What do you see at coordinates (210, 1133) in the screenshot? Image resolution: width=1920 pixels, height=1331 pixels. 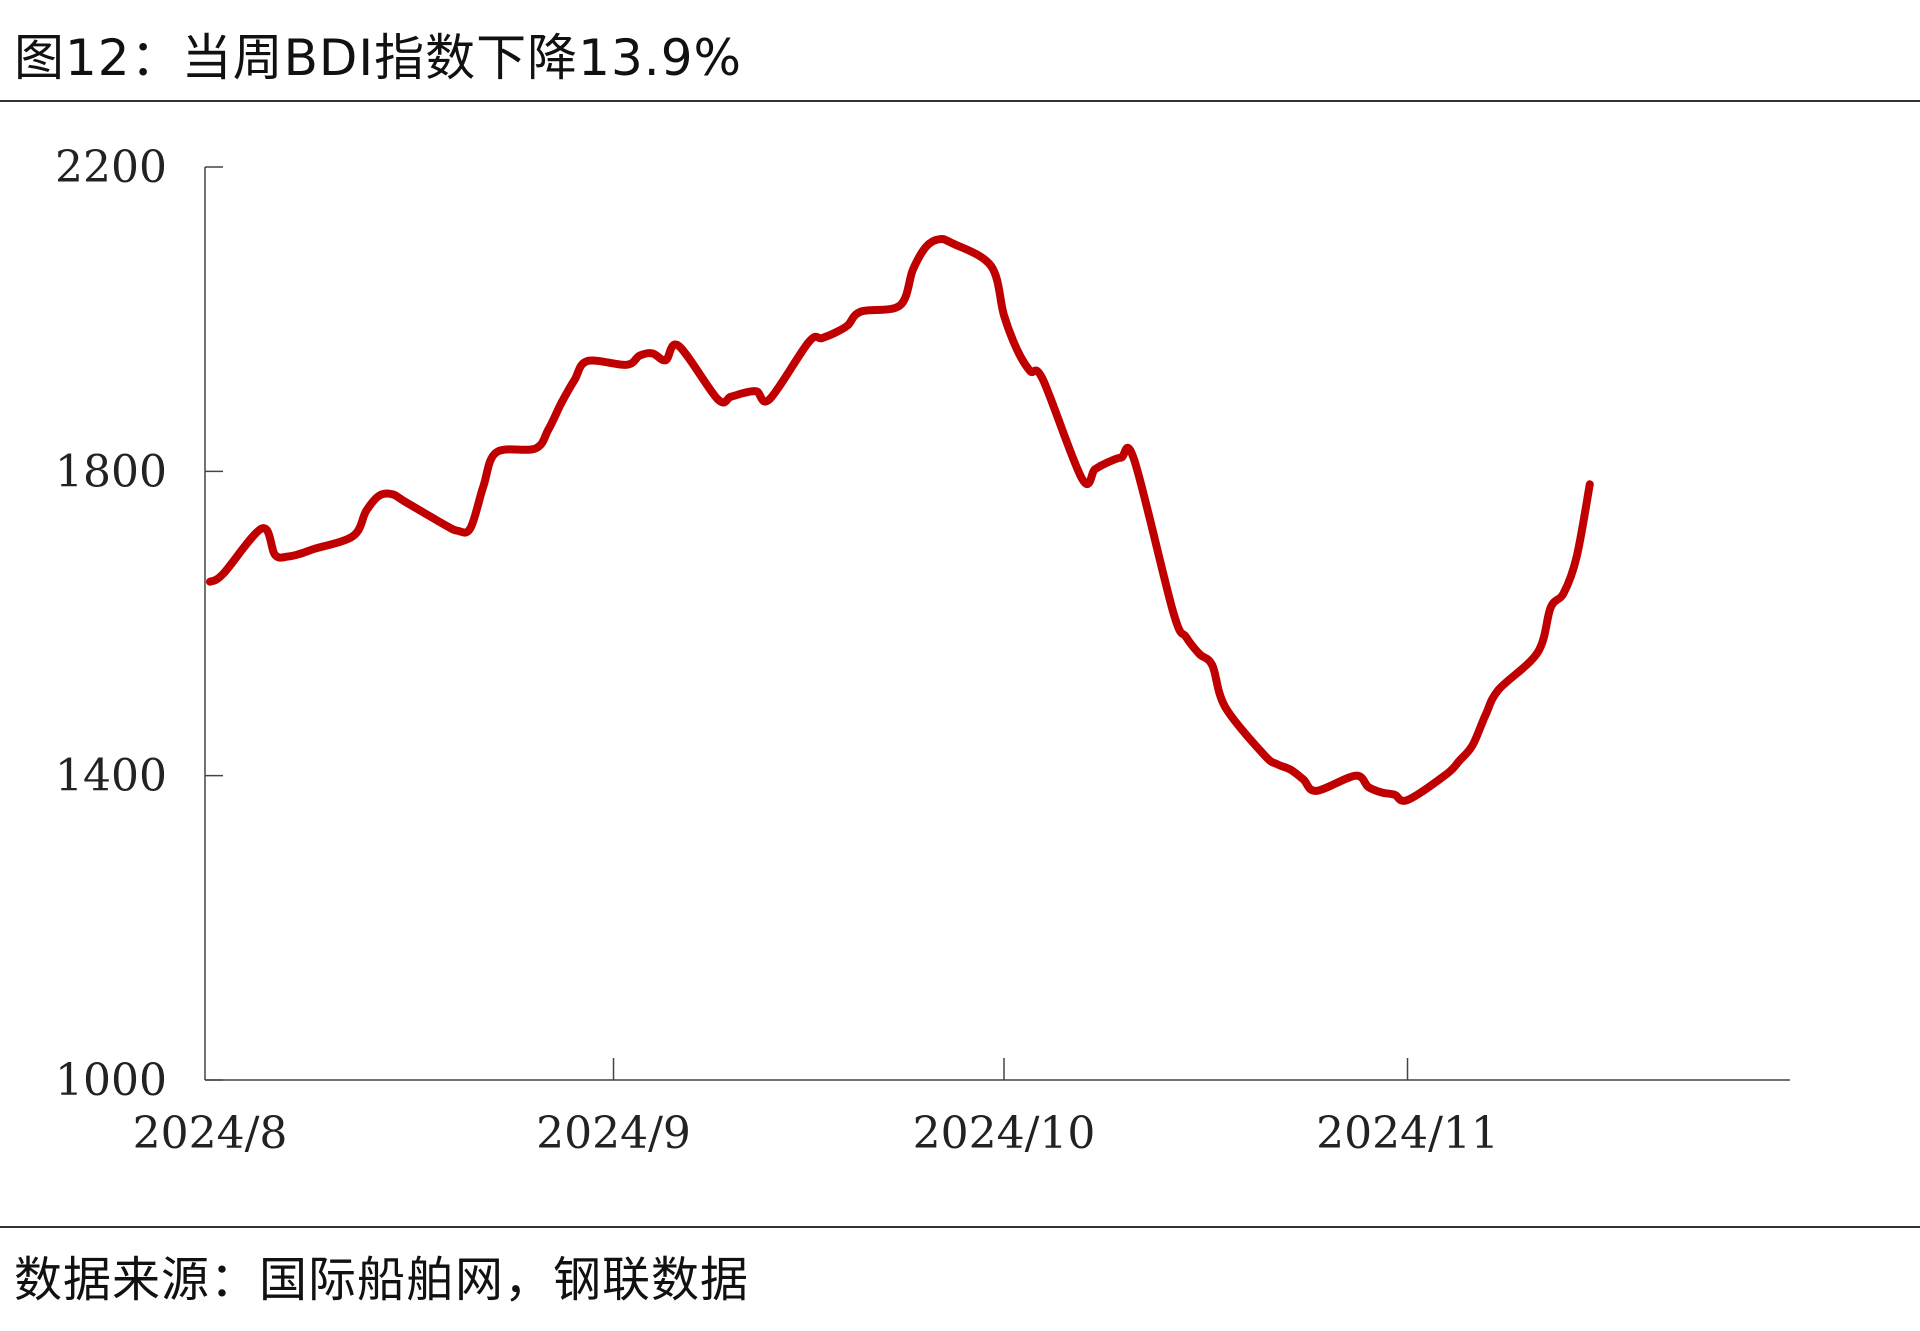 I see `x-tick-label: 2024/8` at bounding box center [210, 1133].